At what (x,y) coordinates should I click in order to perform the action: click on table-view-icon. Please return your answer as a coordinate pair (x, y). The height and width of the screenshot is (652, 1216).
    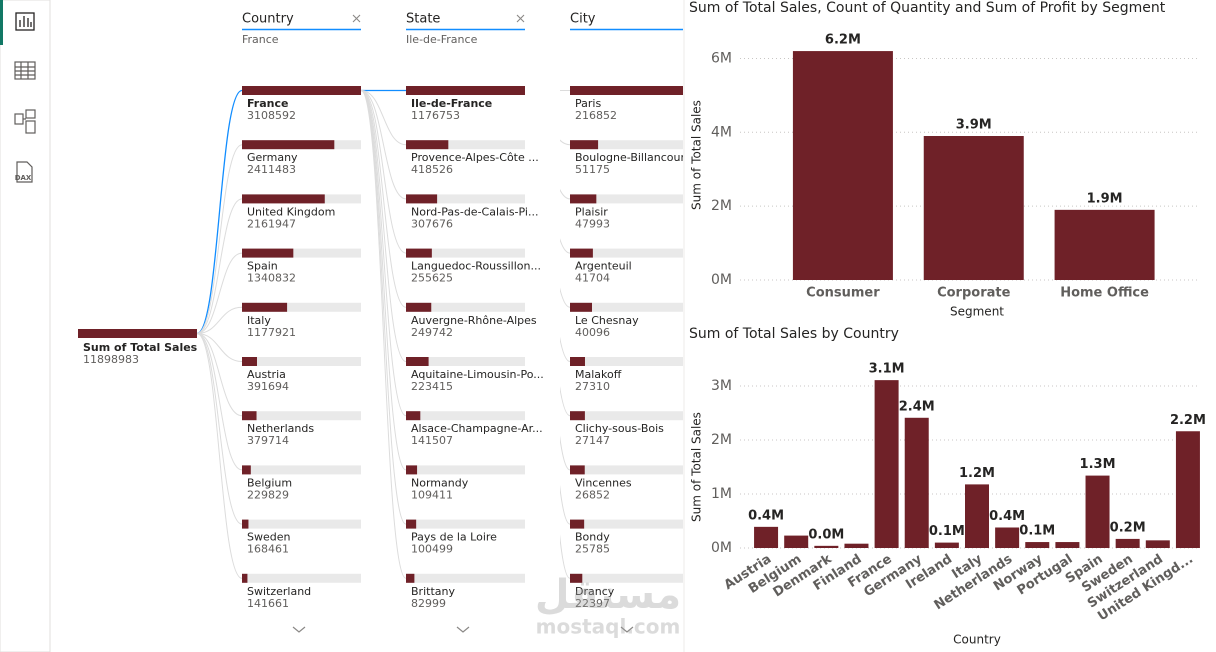
    Looking at the image, I should click on (25, 70).